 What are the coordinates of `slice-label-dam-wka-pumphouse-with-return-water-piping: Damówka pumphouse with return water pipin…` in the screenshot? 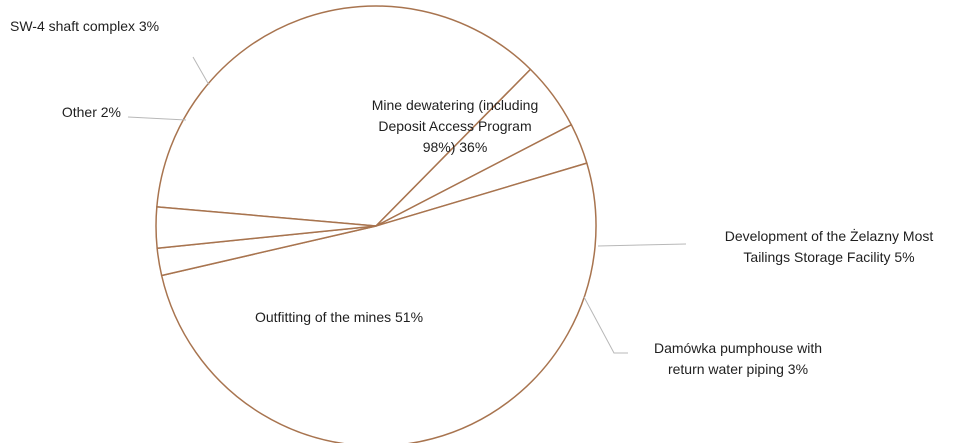 It's located at (738, 358).